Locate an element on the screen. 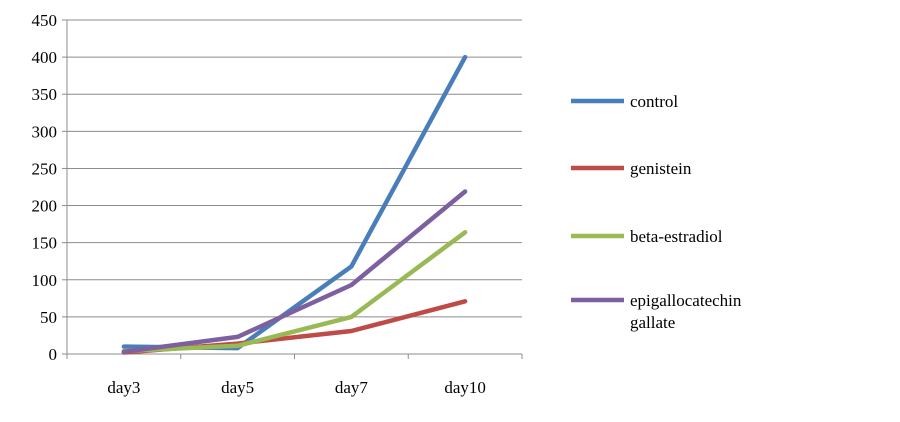 The height and width of the screenshot is (422, 900). x-axis-tick-labels: day3 day5 day7 day10 is located at coordinates (296, 387).